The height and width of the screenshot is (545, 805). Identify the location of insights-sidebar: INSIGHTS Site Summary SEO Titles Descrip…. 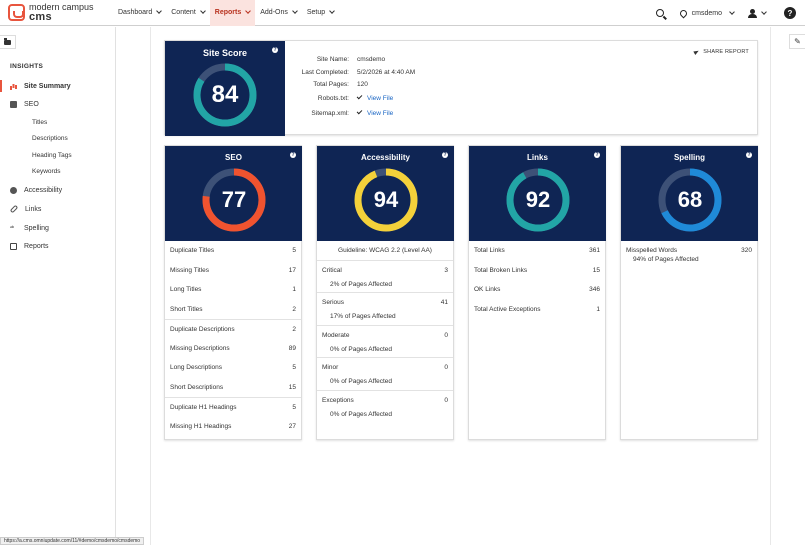
(58, 286).